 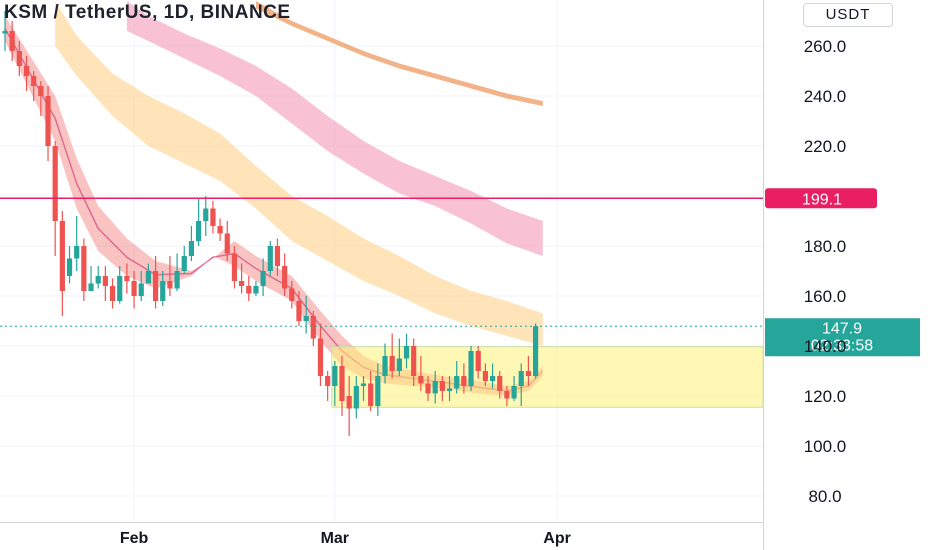 I want to click on currency-button: USDT, so click(x=848, y=15).